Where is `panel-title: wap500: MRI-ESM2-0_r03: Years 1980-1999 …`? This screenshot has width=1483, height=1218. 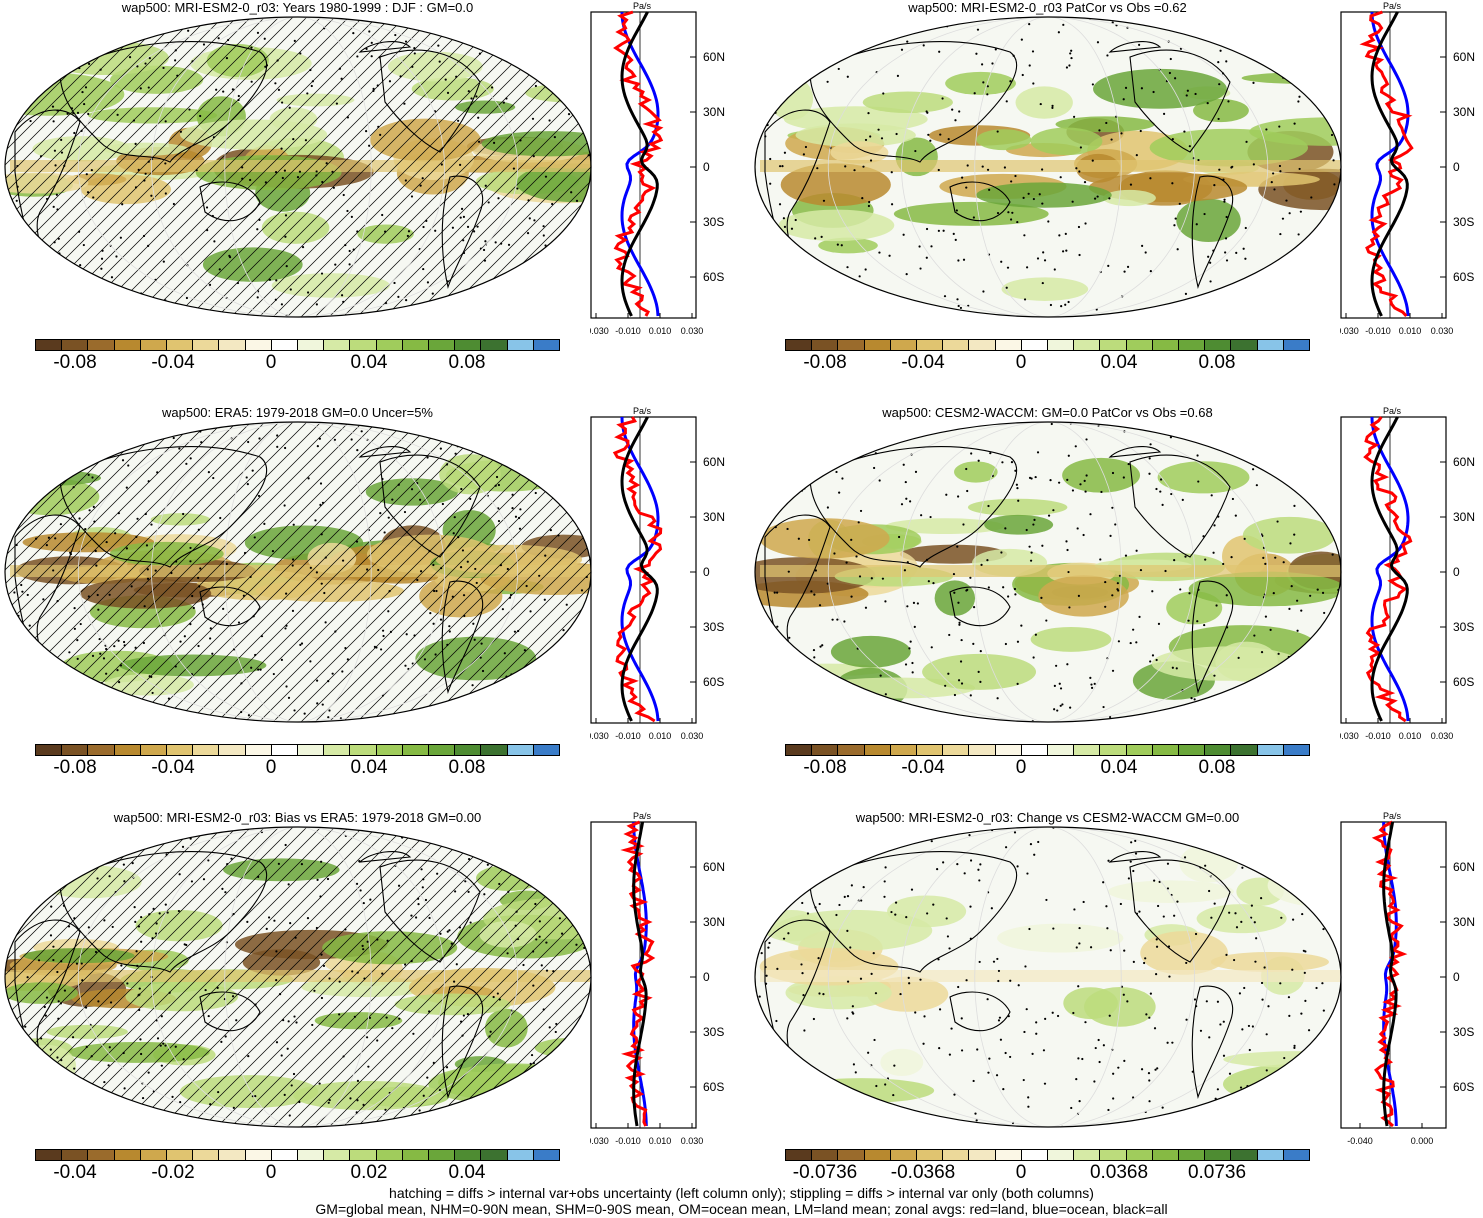
panel-title: wap500: MRI-ESM2-0_r03: Years 1980-1999 … is located at coordinates (297, 7).